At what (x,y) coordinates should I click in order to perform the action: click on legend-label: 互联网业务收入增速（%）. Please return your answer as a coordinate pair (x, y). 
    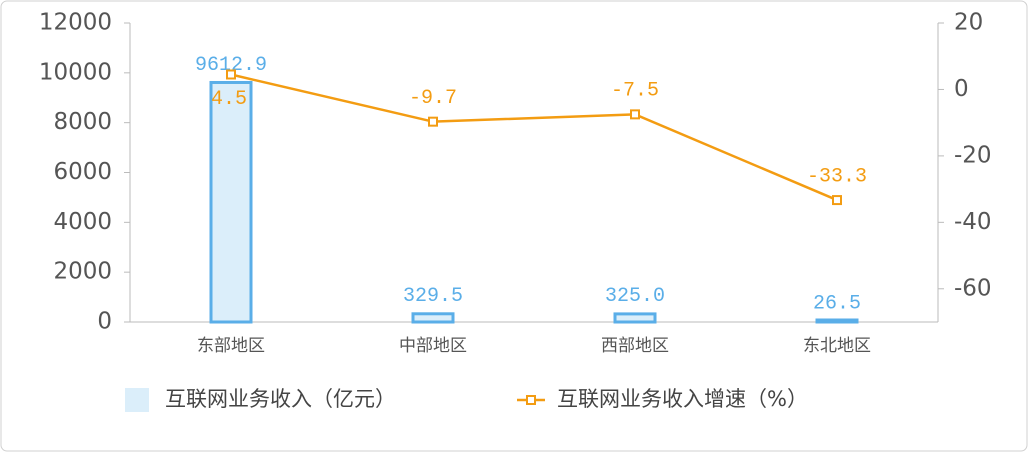
    Looking at the image, I should click on (682, 399).